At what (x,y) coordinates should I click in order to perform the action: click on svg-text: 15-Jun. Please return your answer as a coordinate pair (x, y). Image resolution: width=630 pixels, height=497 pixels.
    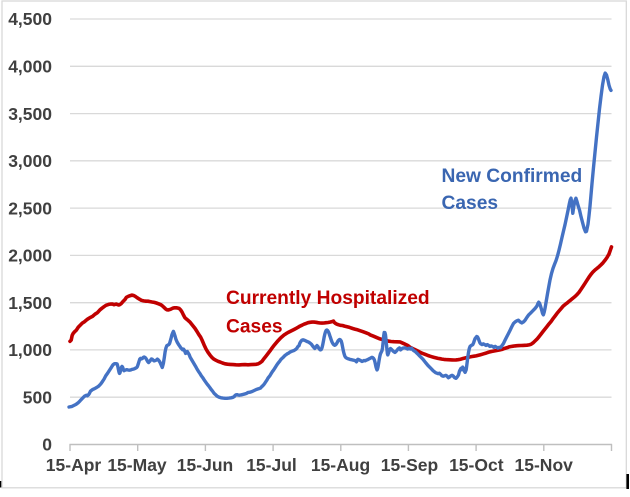
    Looking at the image, I should click on (205, 465).